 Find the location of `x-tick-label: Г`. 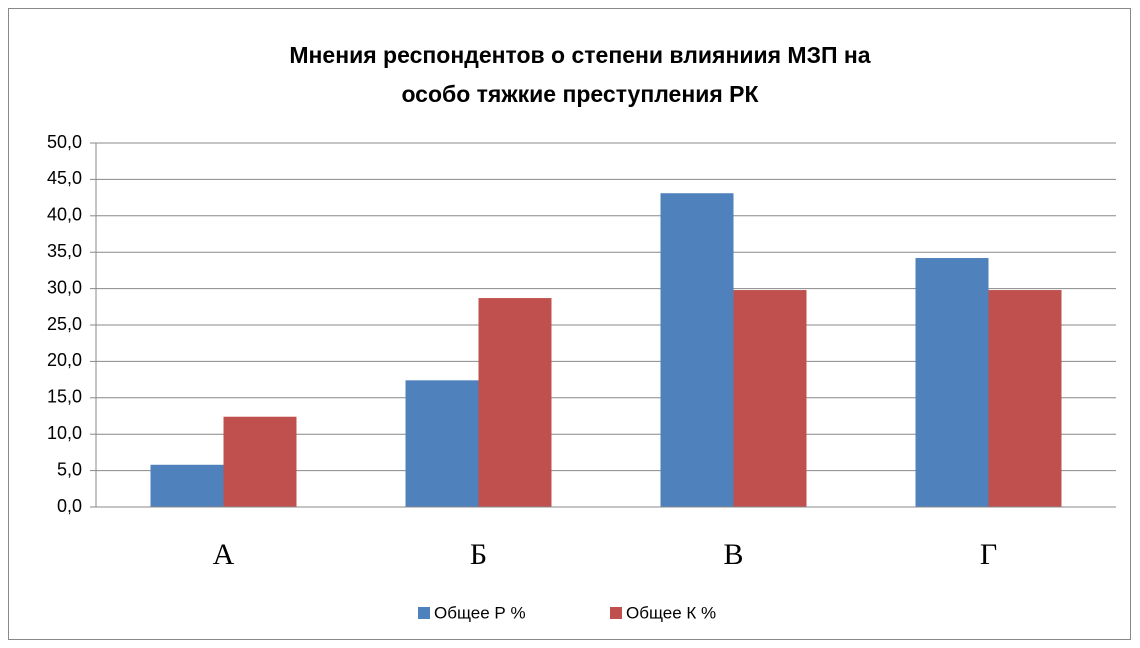

x-tick-label: Г is located at coordinates (988, 554).